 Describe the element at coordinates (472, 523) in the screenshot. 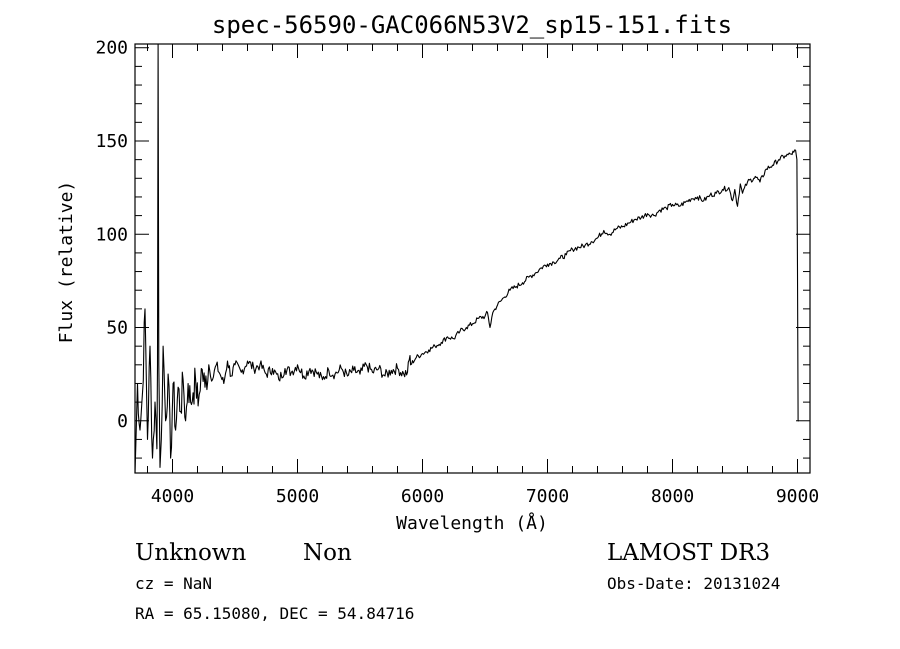

I see `x-axis-label: Wavelength (Å)` at that location.